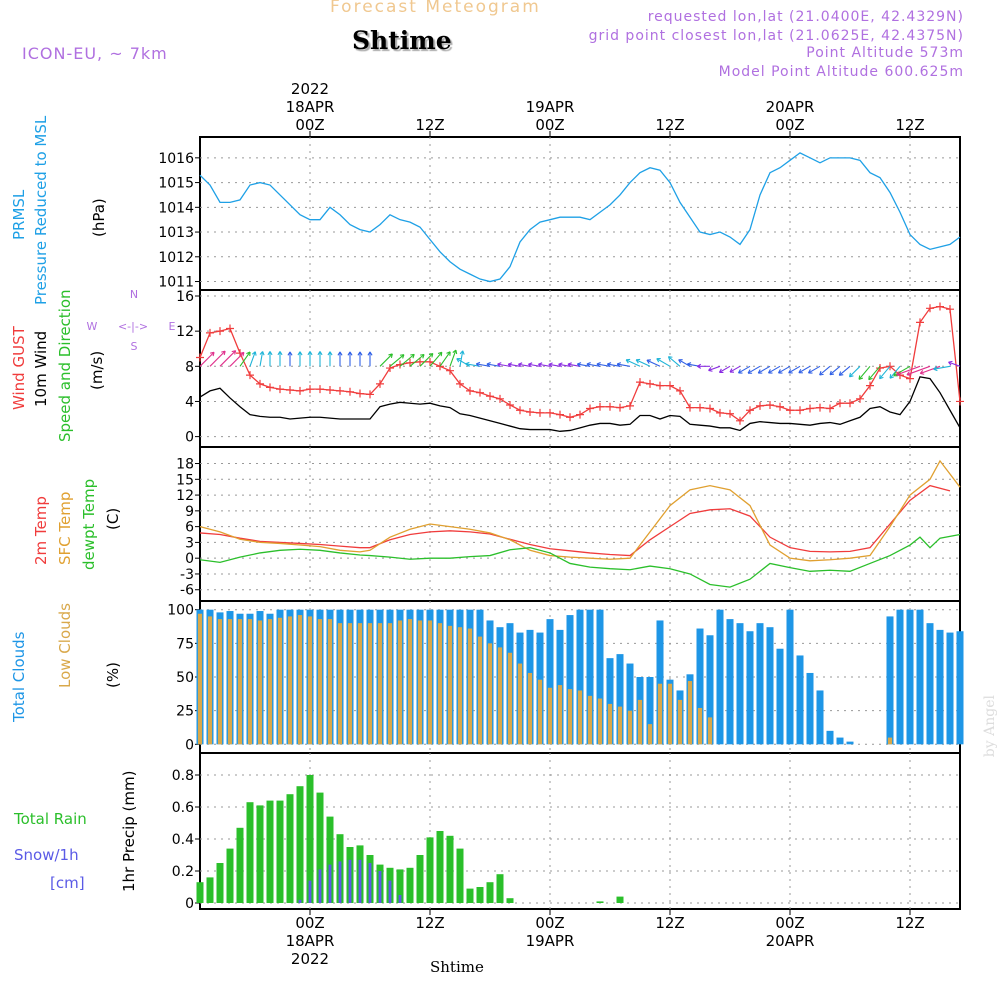  I want to click on bottom-time-label: 00Z, so click(309, 923).